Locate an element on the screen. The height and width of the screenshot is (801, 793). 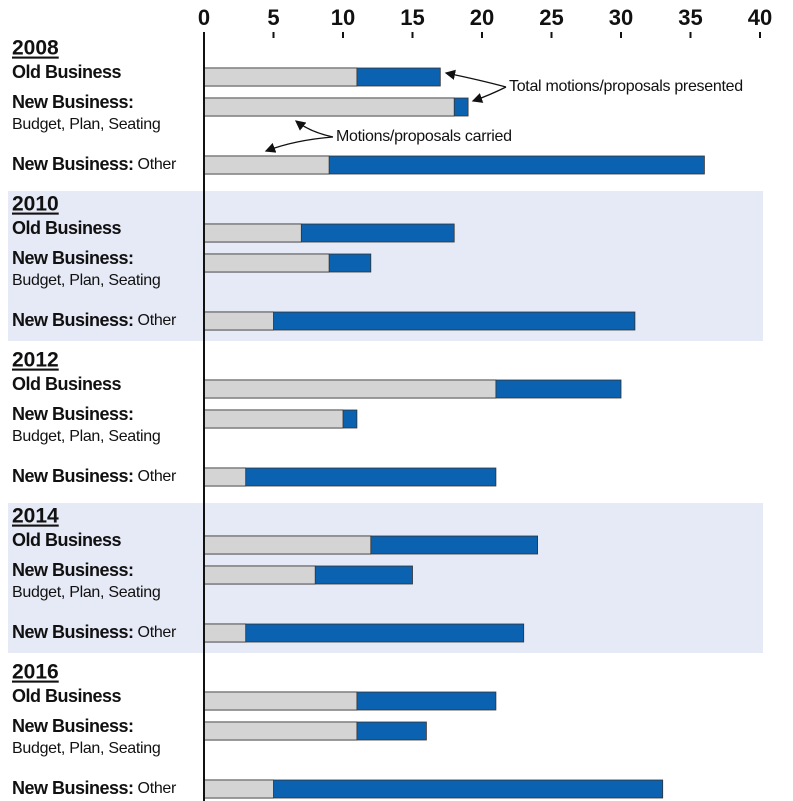
x-tick-label: 40 is located at coordinates (760, 17).